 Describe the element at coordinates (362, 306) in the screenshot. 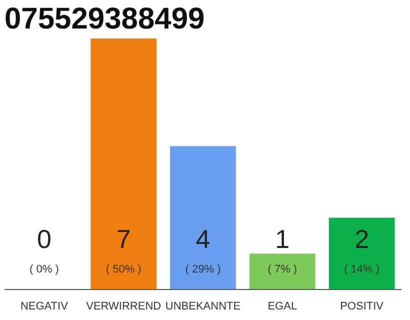

I see `x-tick-label: POSITIV` at that location.